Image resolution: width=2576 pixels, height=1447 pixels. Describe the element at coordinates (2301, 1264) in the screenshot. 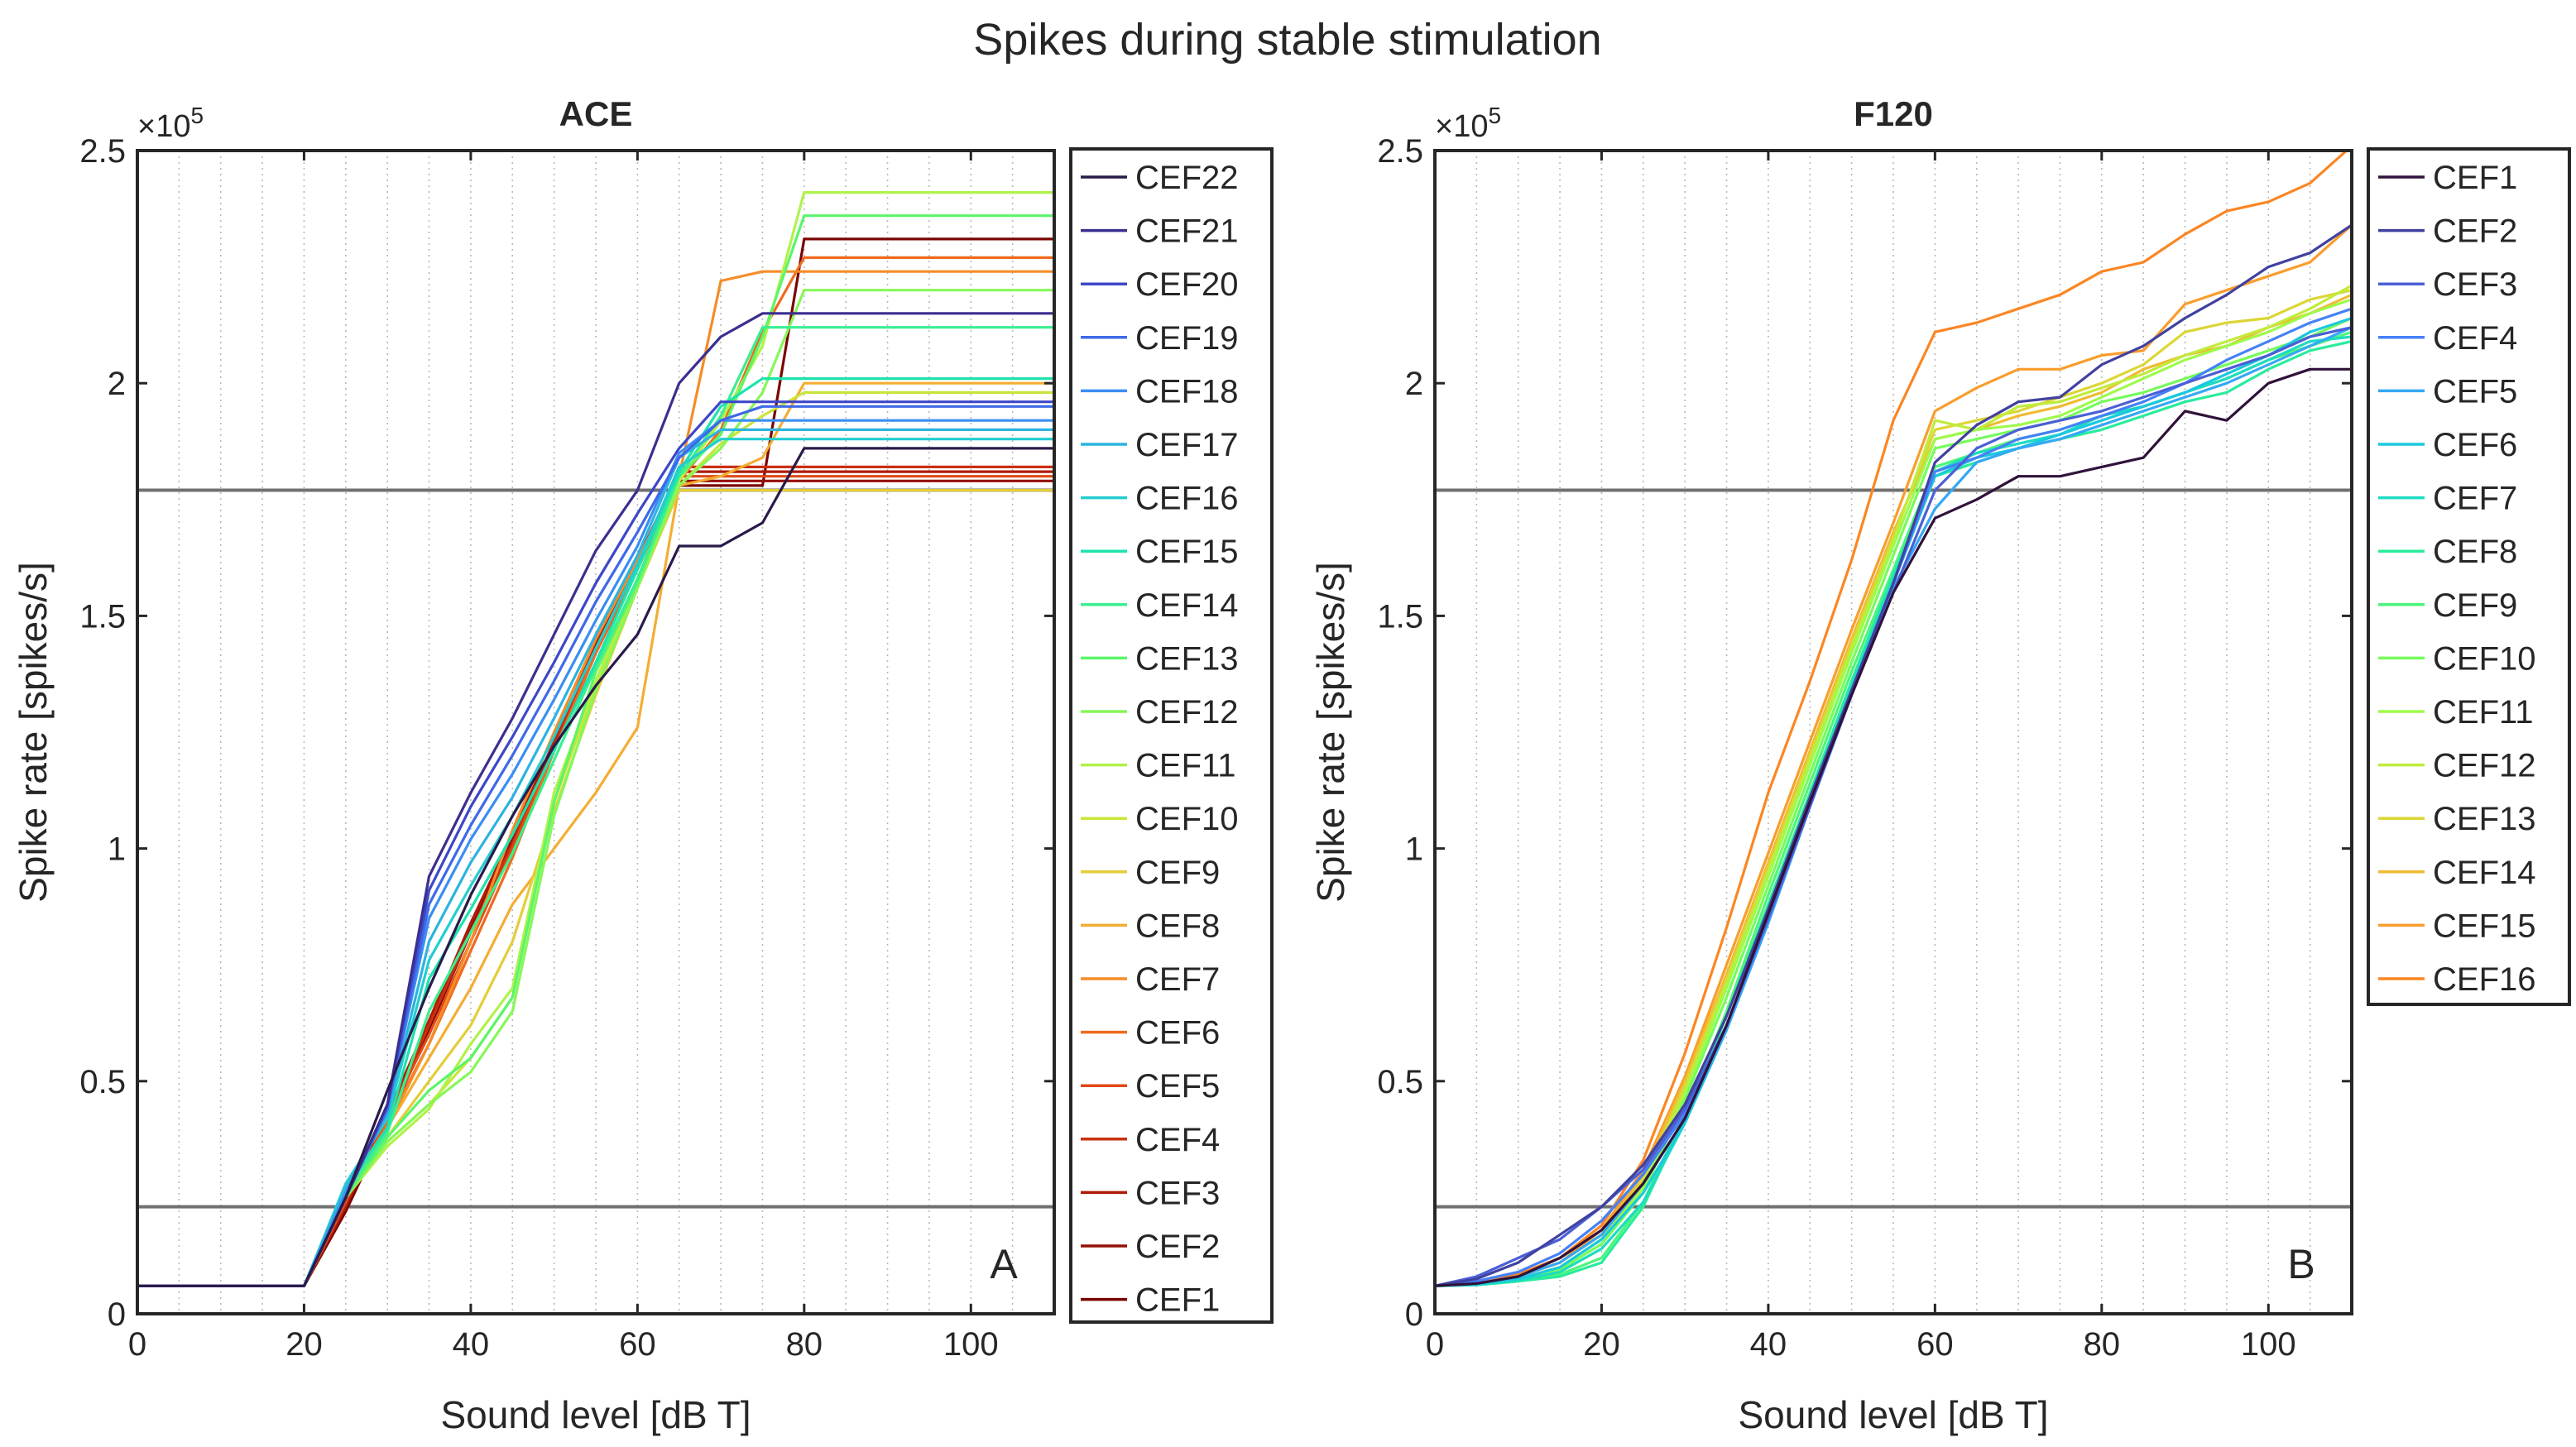

I see `panel-label: B` at that location.